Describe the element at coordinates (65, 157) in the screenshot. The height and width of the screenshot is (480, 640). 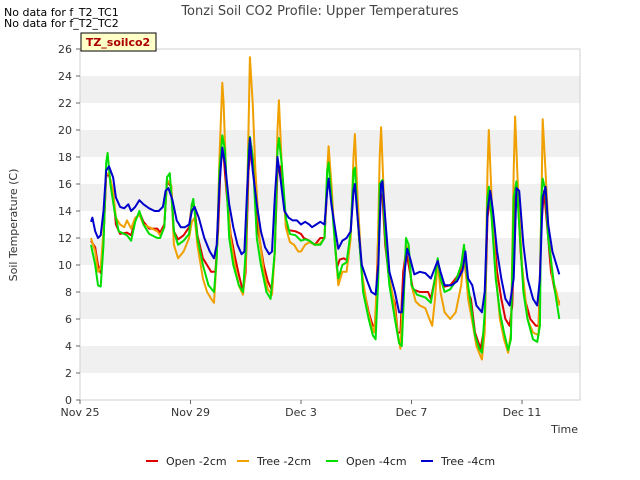
I see `y-tick-label: 18` at that location.